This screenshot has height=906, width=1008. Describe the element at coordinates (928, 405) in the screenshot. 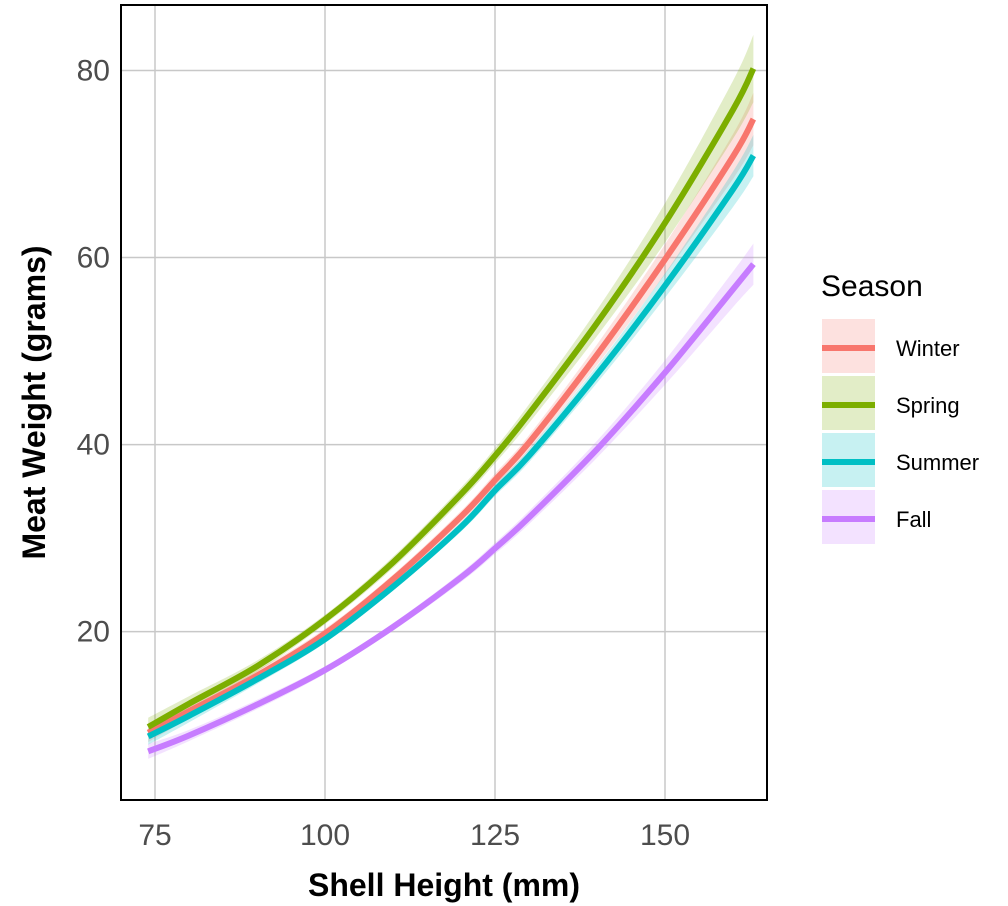

I see `legend-label-spring: Spring` at that location.